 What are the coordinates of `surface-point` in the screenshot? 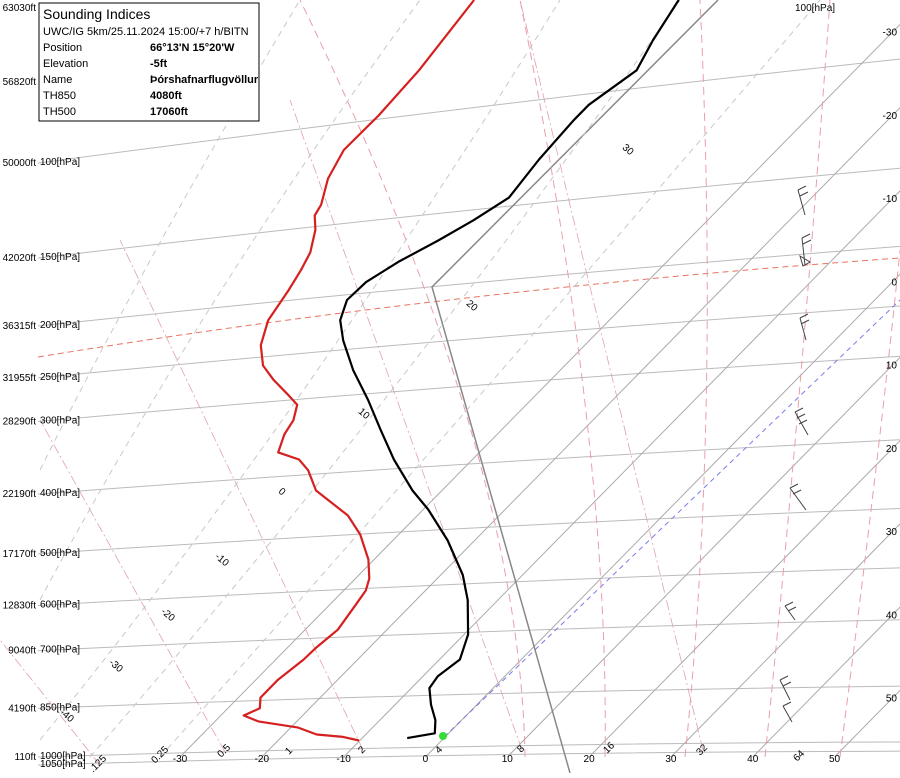 It's located at (443, 736).